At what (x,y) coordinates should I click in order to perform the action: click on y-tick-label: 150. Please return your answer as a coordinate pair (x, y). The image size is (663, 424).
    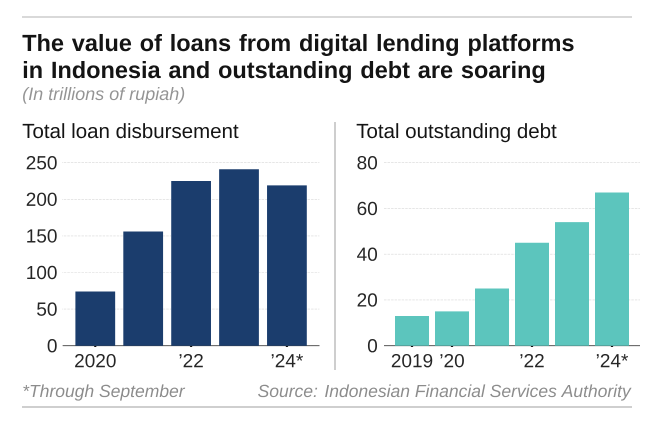
    Looking at the image, I should click on (42, 236).